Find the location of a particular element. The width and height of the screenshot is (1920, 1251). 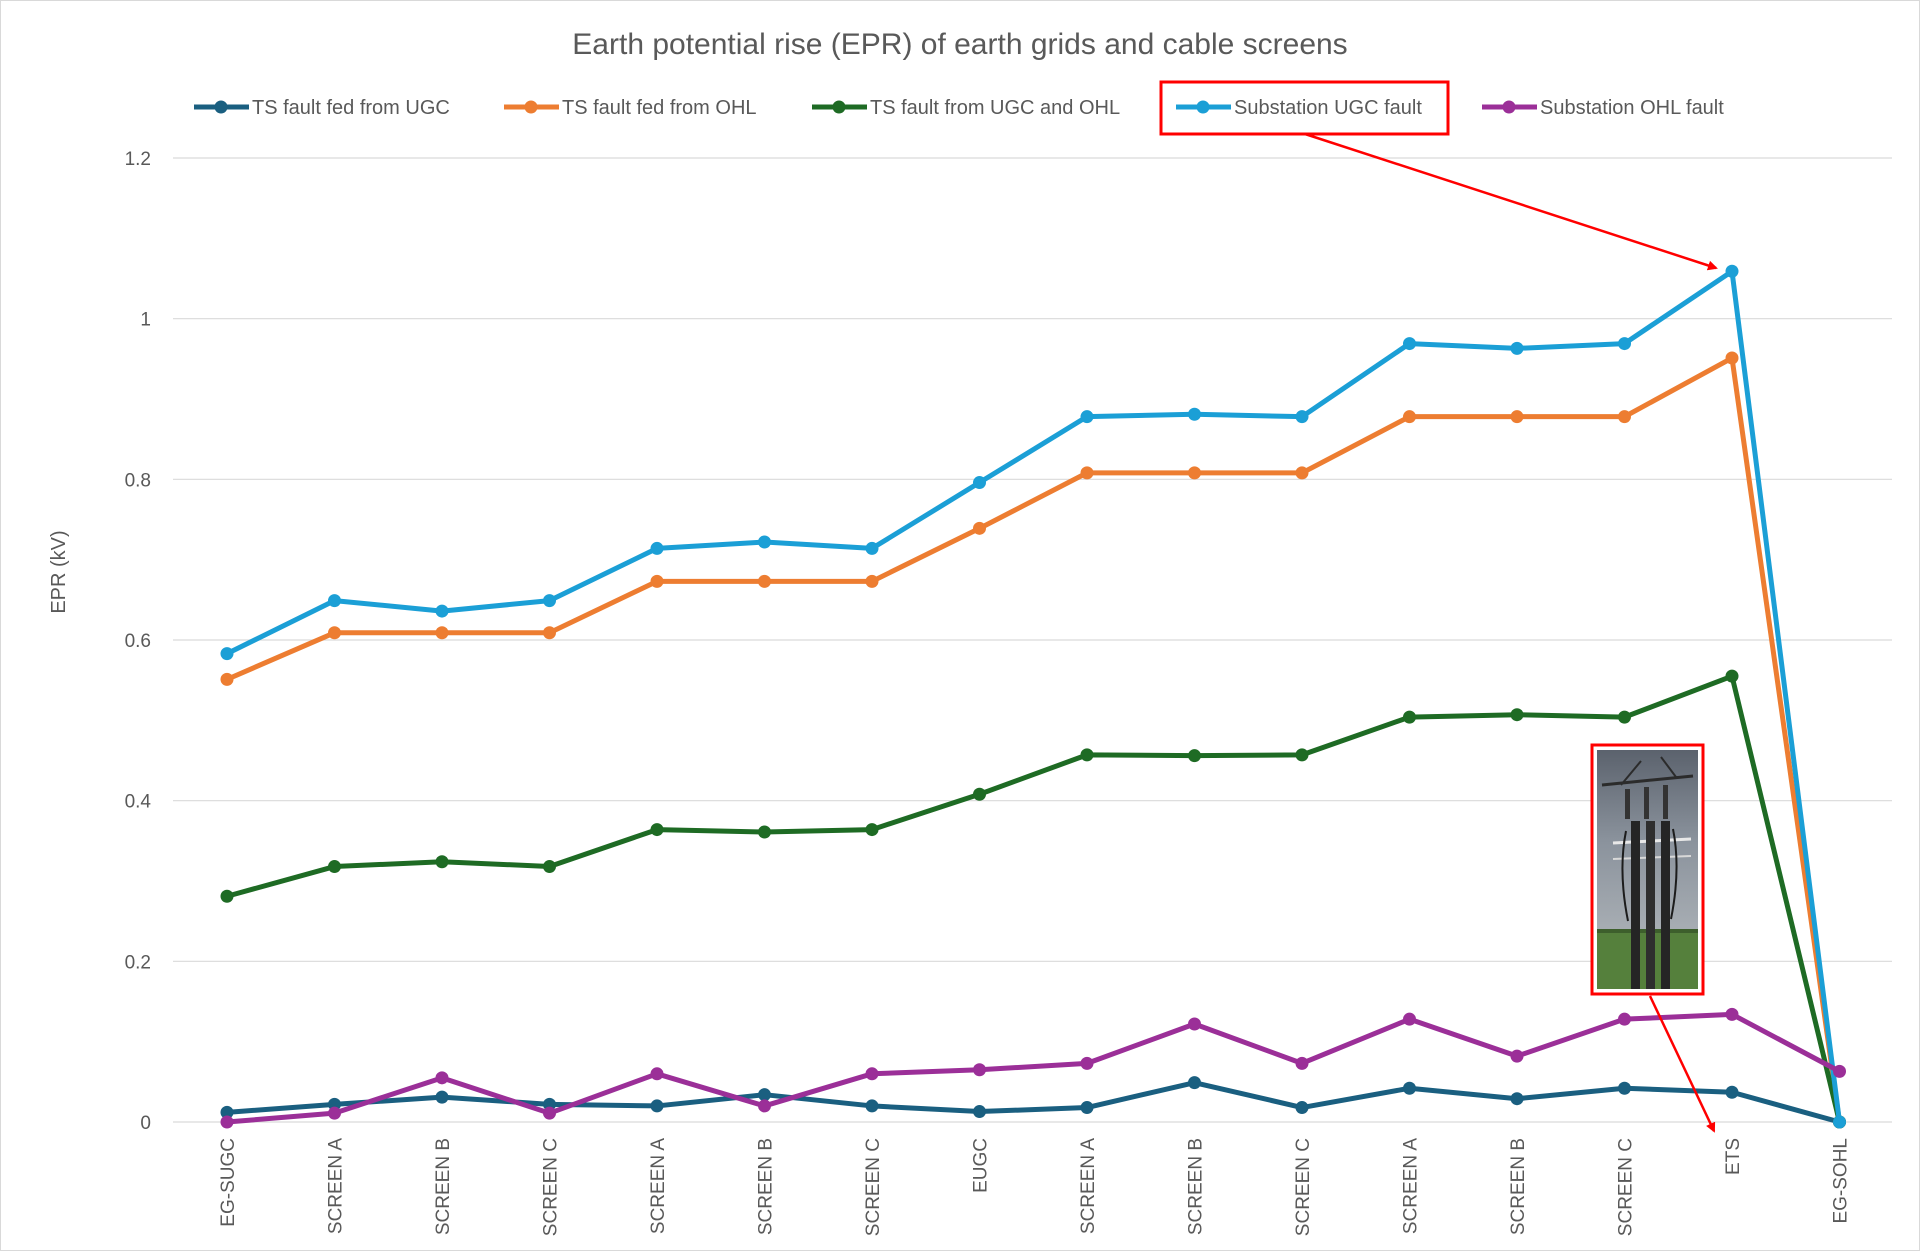

y-axis: 0 0.2 0.4 0.6 0.8 1 1.2 is located at coordinates (138, 641).